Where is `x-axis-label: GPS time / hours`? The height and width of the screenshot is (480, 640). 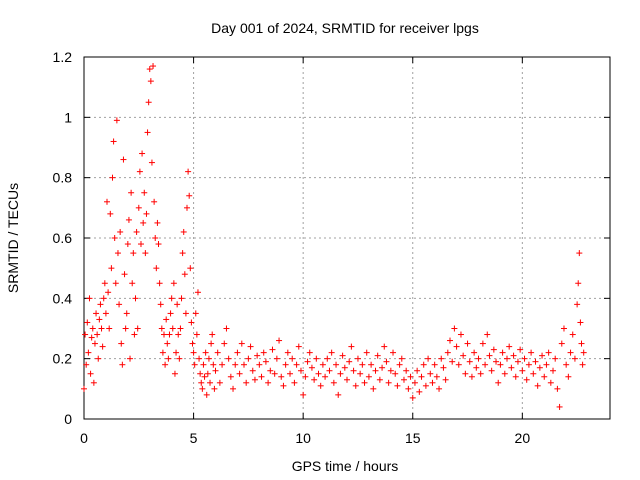
x-axis-label: GPS time / hours is located at coordinates (345, 466).